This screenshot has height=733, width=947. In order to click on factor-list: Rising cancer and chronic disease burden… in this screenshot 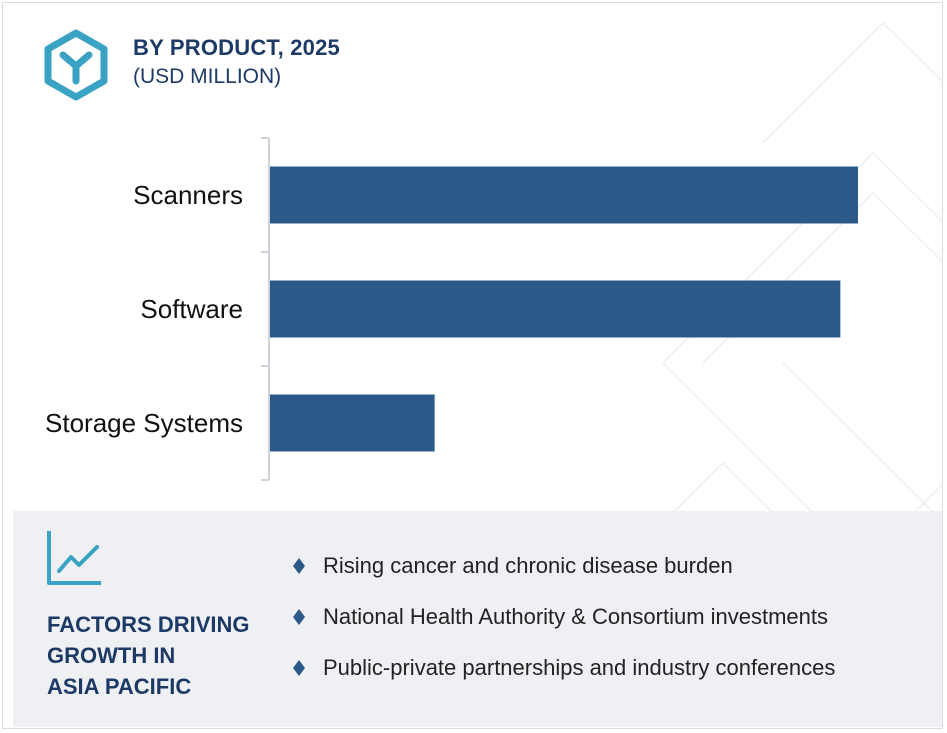, I will do `click(564, 629)`.